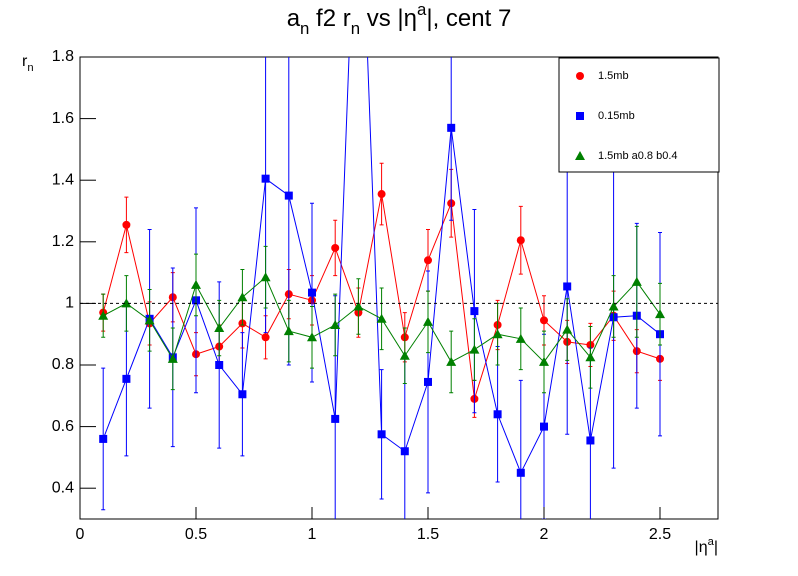 The width and height of the screenshot is (798, 576). What do you see at coordinates (63, 118) in the screenshot?
I see `y-tick-label: 1.6` at bounding box center [63, 118].